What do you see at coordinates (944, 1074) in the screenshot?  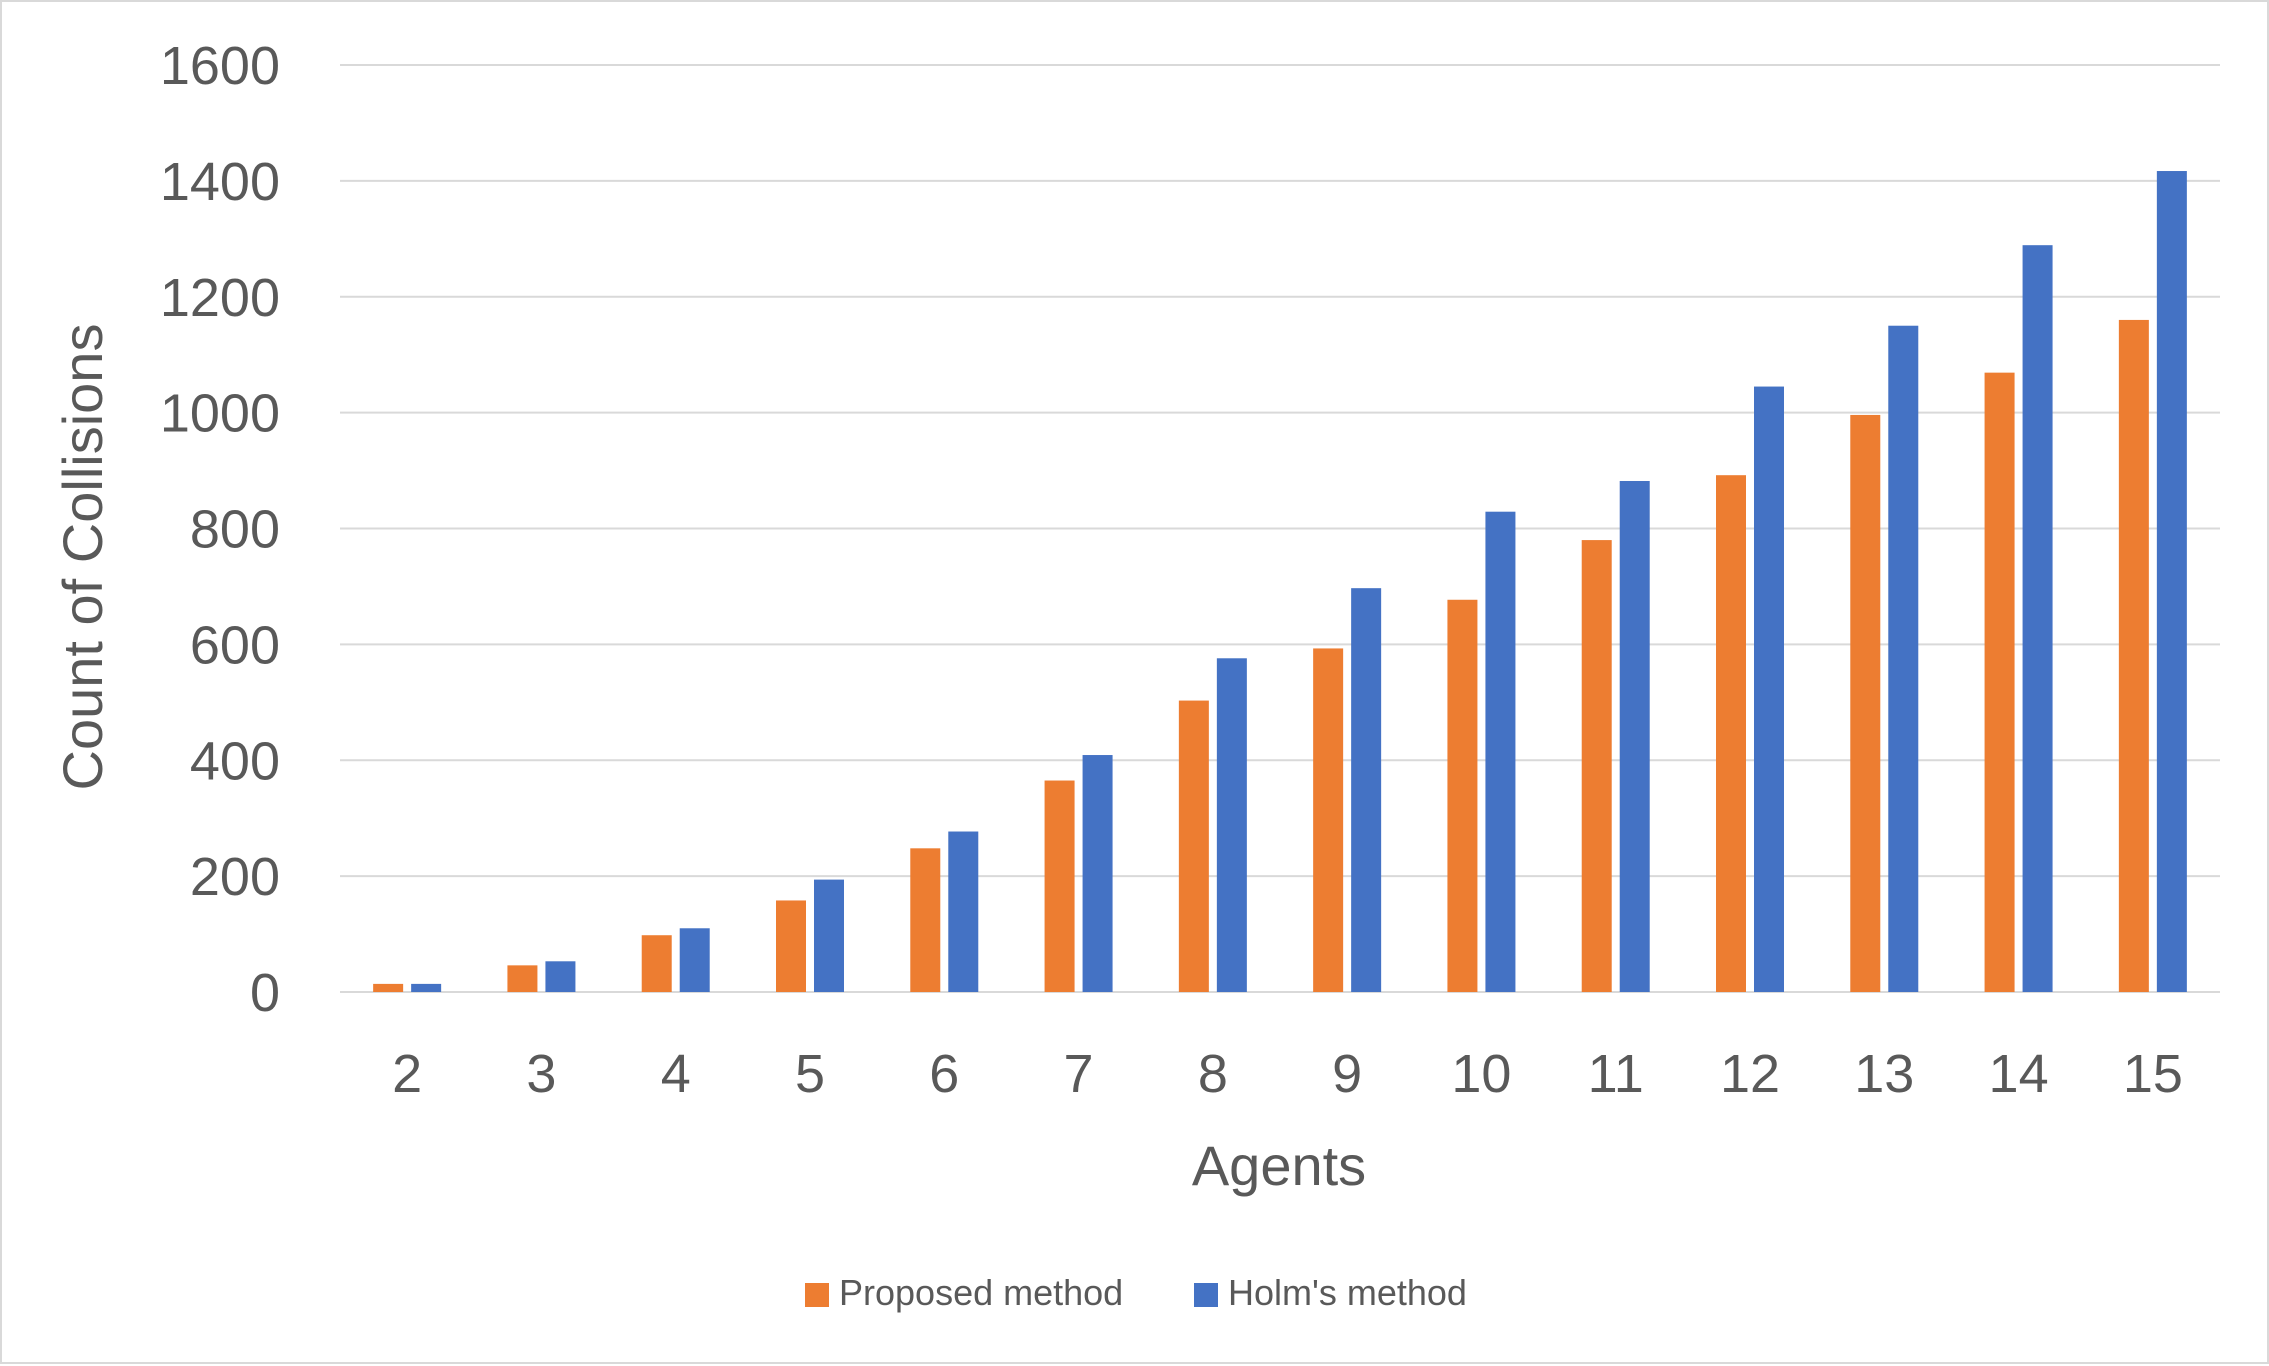 I see `x-tick-label: 6` at bounding box center [944, 1074].